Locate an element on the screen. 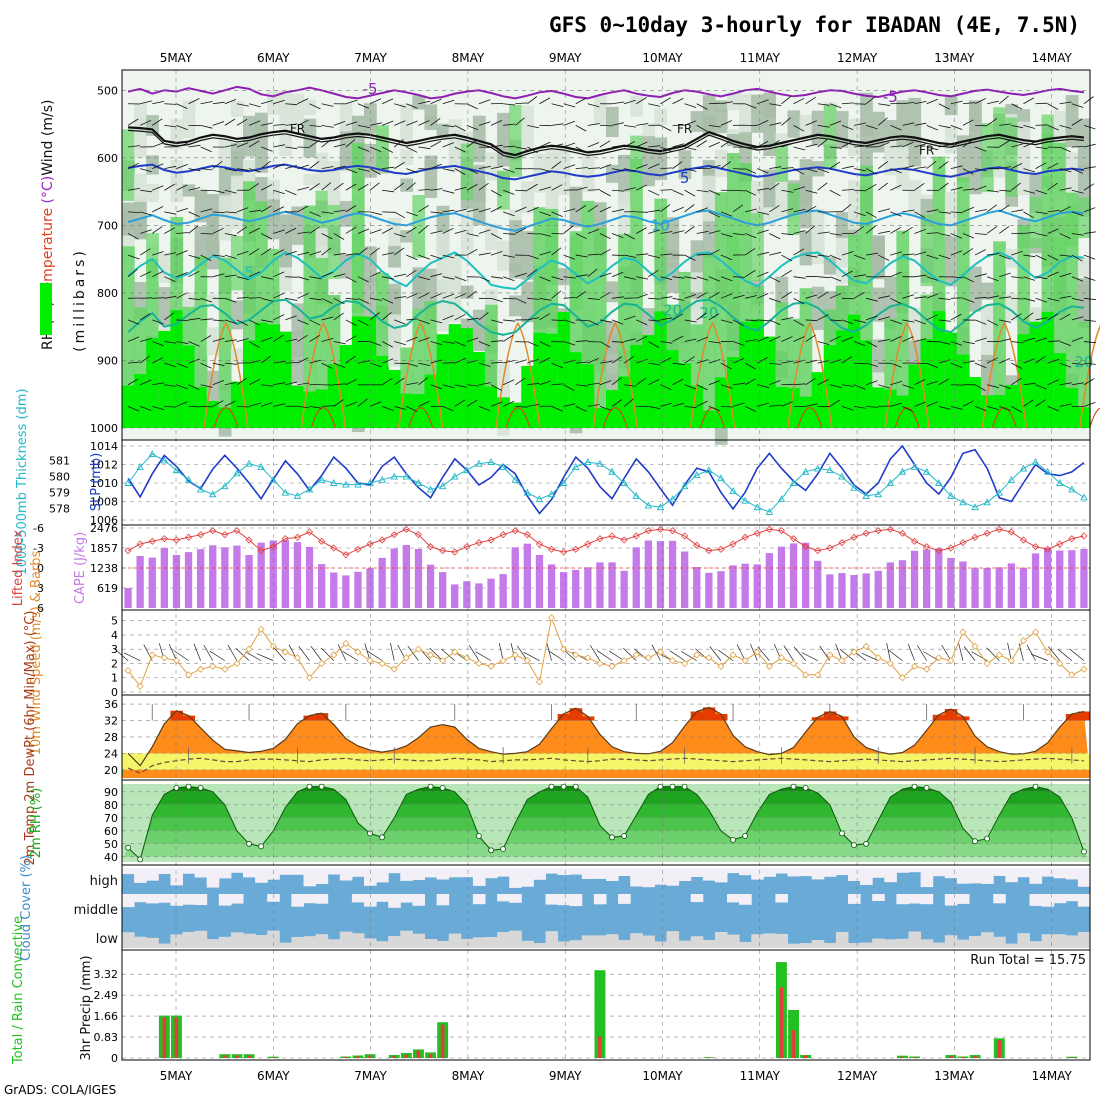 The height and width of the screenshot is (1104, 1100). rh-band is located at coordinates (606, 850).